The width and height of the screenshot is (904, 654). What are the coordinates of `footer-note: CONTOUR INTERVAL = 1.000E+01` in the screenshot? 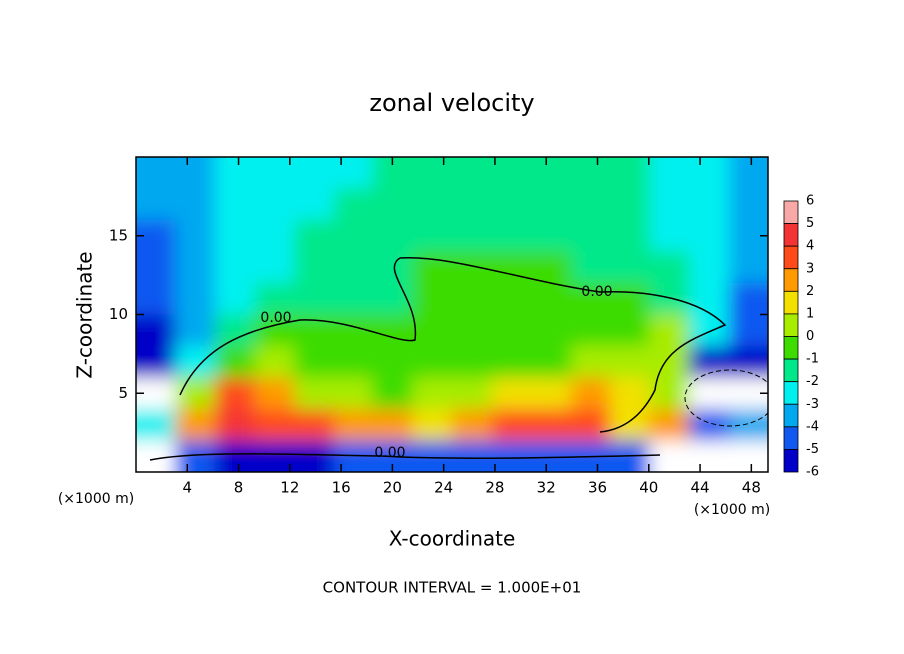 It's located at (452, 588).